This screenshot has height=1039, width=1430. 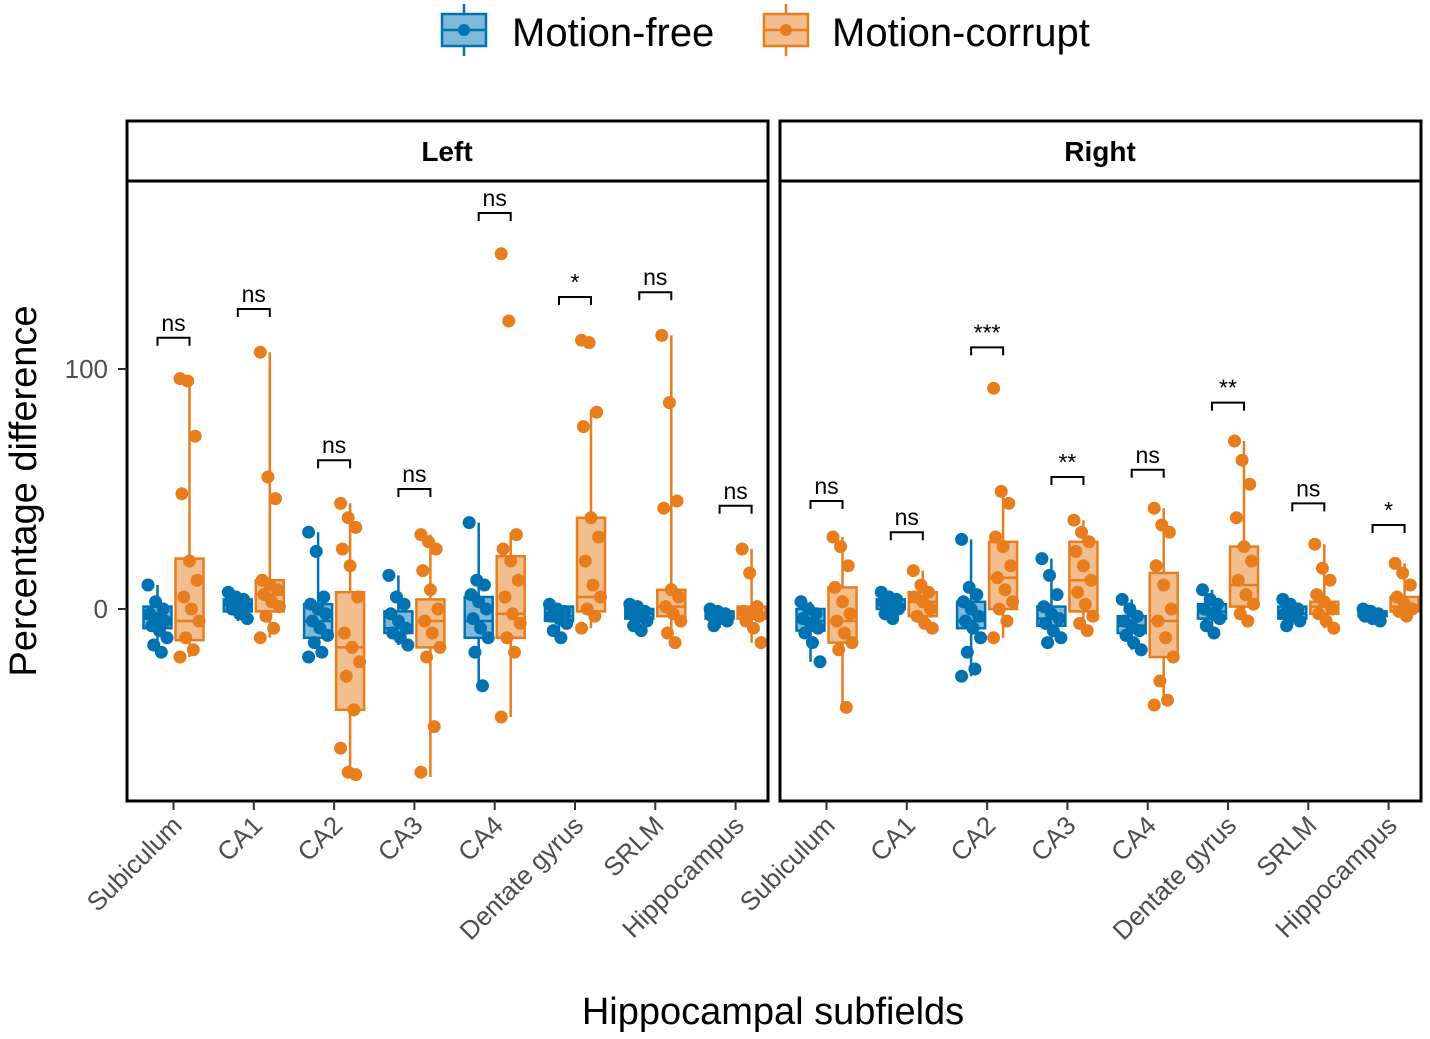 I want to click on x-tick-label-srlm: SRLM, so click(x=633, y=846).